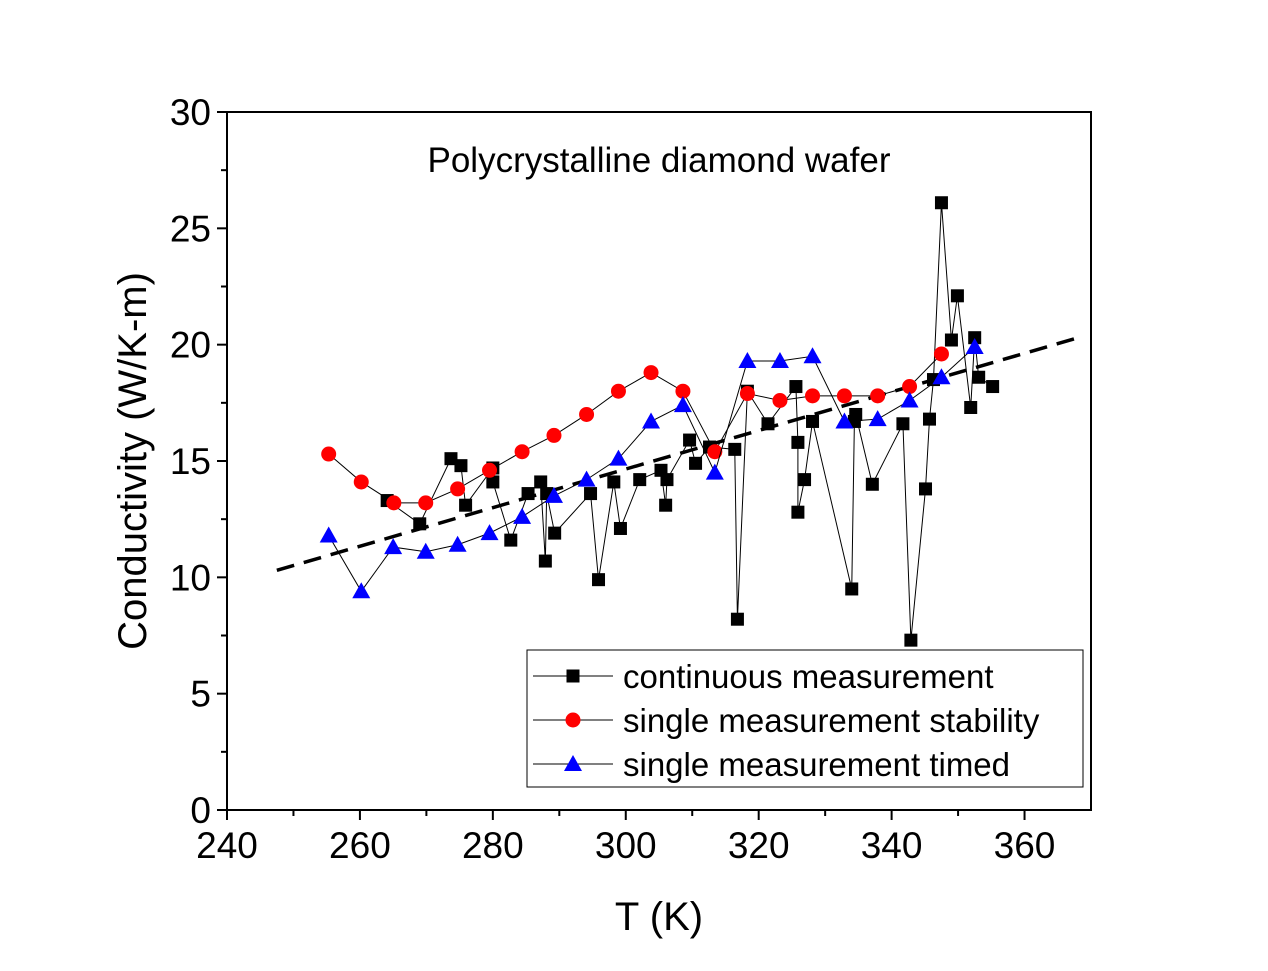 This screenshot has height=971, width=1268. I want to click on y-tick-label: 25, so click(190, 228).